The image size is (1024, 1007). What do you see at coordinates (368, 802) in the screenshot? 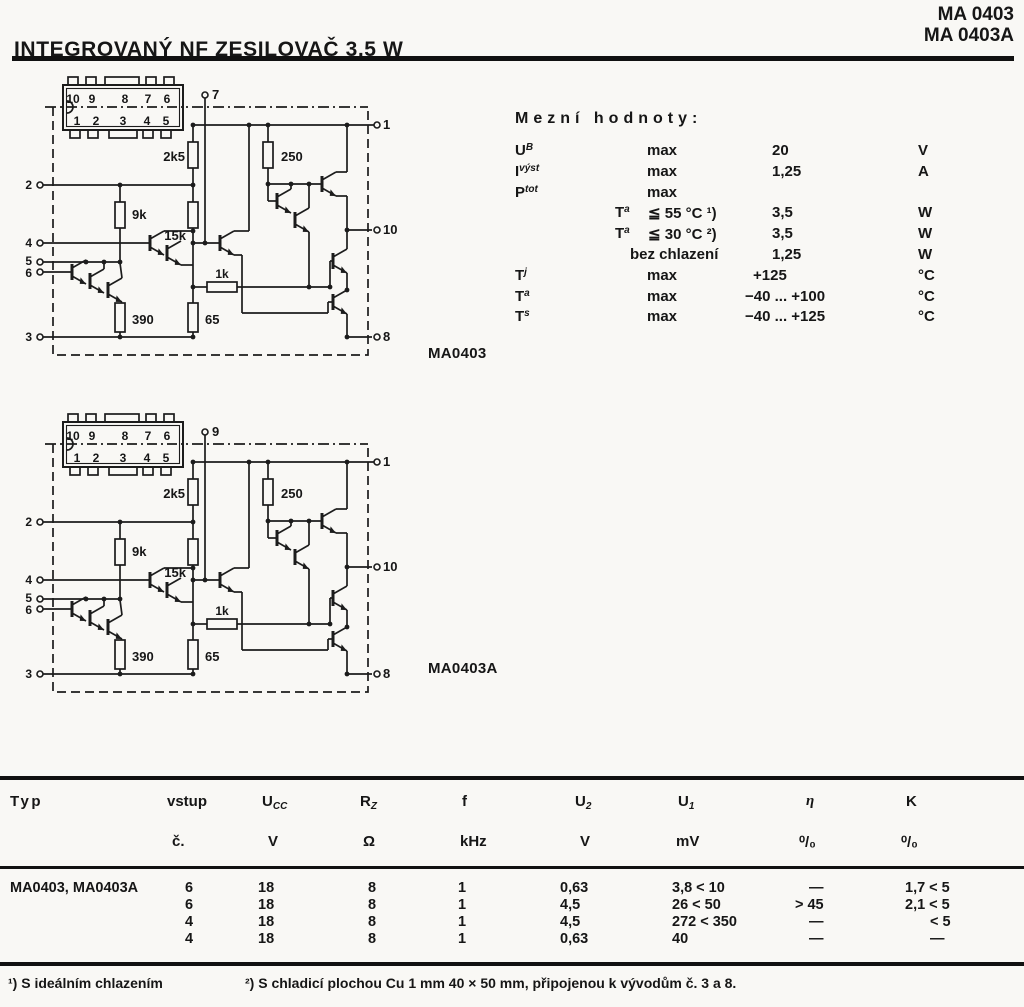
I see `column-header: RZ` at bounding box center [368, 802].